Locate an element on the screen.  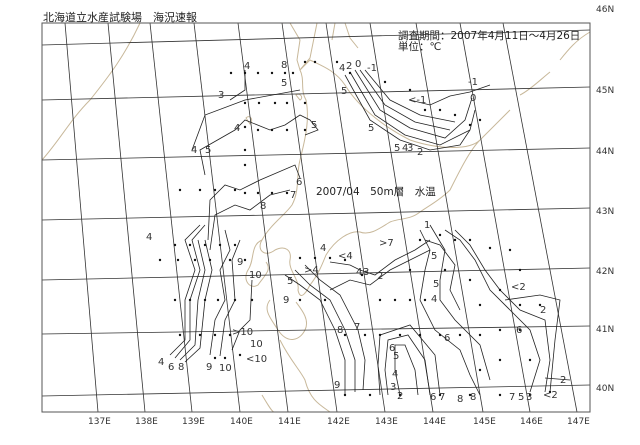
latitude-label: 45N is located at coordinates (605, 91).